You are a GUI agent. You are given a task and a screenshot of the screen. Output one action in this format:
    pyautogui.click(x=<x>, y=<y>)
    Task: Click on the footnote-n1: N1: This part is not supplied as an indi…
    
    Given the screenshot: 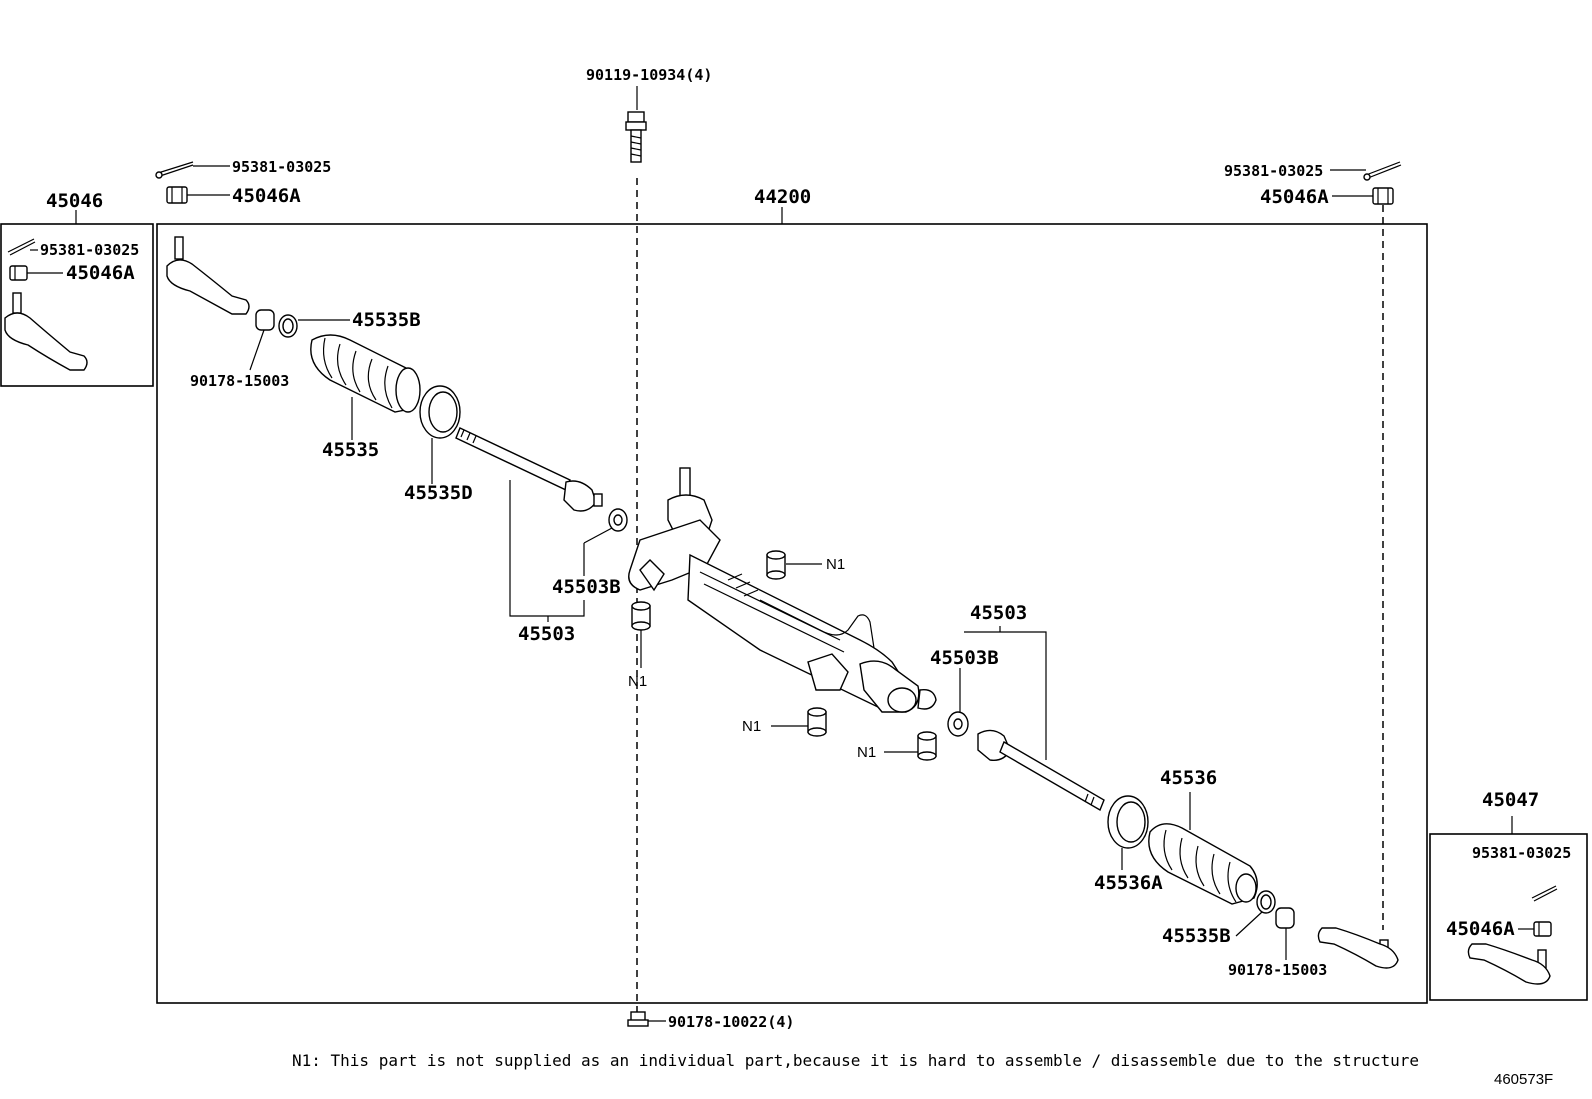 What is the action you would take?
    pyautogui.click(x=855, y=1060)
    